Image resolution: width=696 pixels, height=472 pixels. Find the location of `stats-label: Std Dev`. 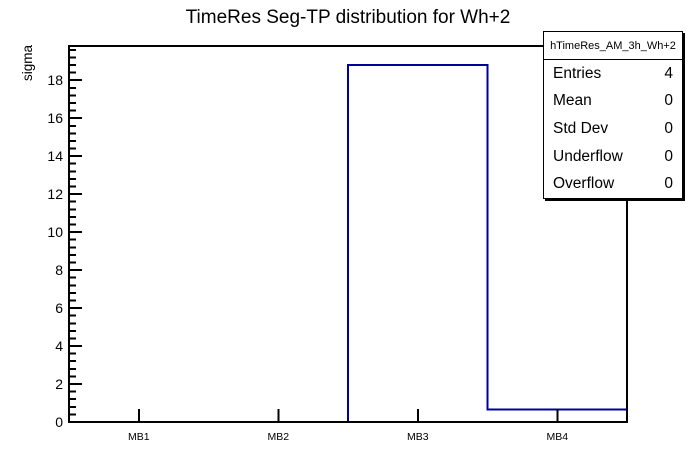

stats-label: Std Dev is located at coordinates (581, 128).